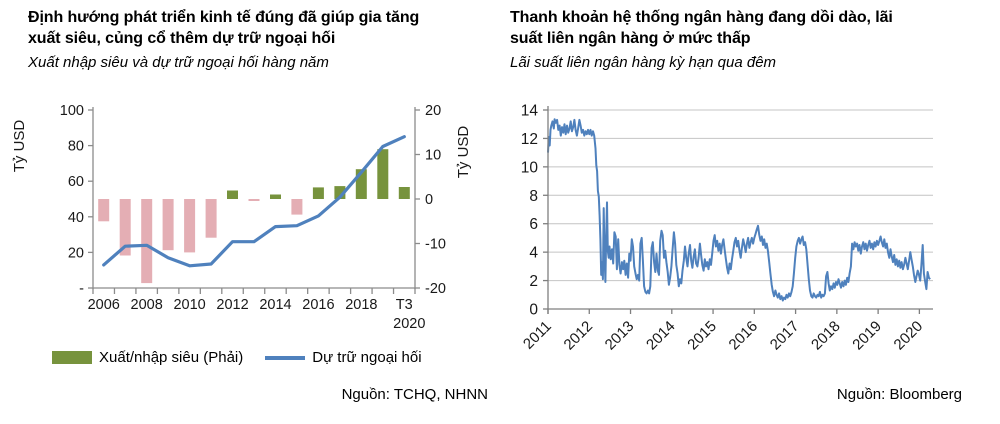 Image resolution: width=1000 pixels, height=424 pixels. Describe the element at coordinates (232, 305) in the screenshot. I see `x-axis-label: 2012` at that location.